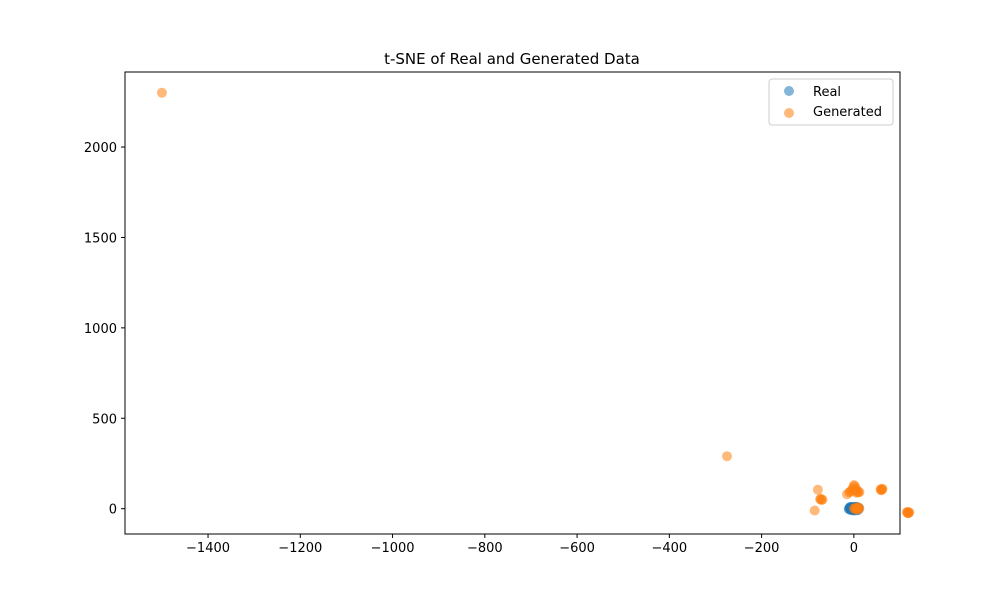 The height and width of the screenshot is (600, 1000). Describe the element at coordinates (789, 113) in the screenshot. I see `legend-marker-generated` at that location.